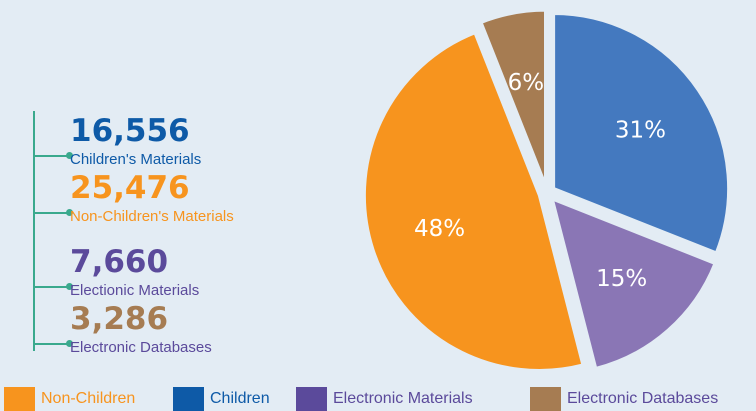 The height and width of the screenshot is (411, 756). What do you see at coordinates (439, 229) in the screenshot?
I see `pie-slice-label: 48%` at bounding box center [439, 229].